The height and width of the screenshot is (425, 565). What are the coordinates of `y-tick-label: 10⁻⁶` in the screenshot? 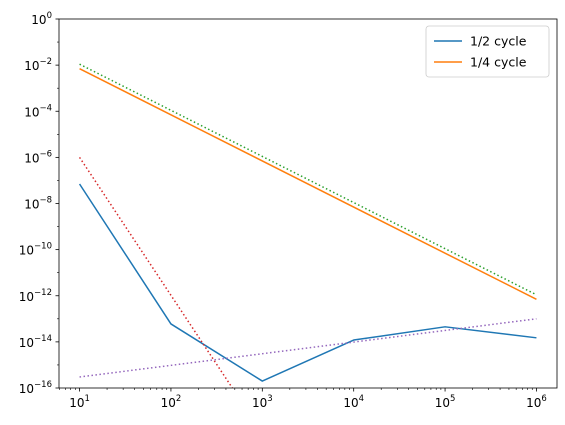 It's located at (38, 157).